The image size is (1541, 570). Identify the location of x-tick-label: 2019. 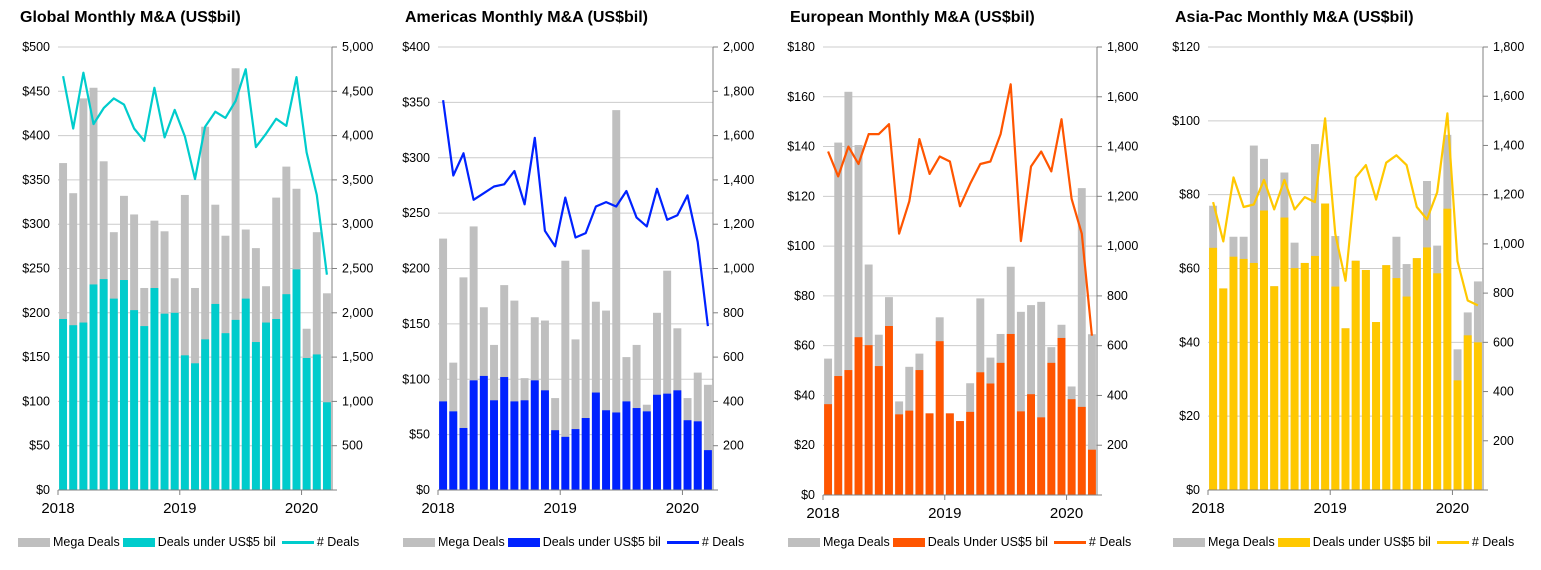
(179, 508).